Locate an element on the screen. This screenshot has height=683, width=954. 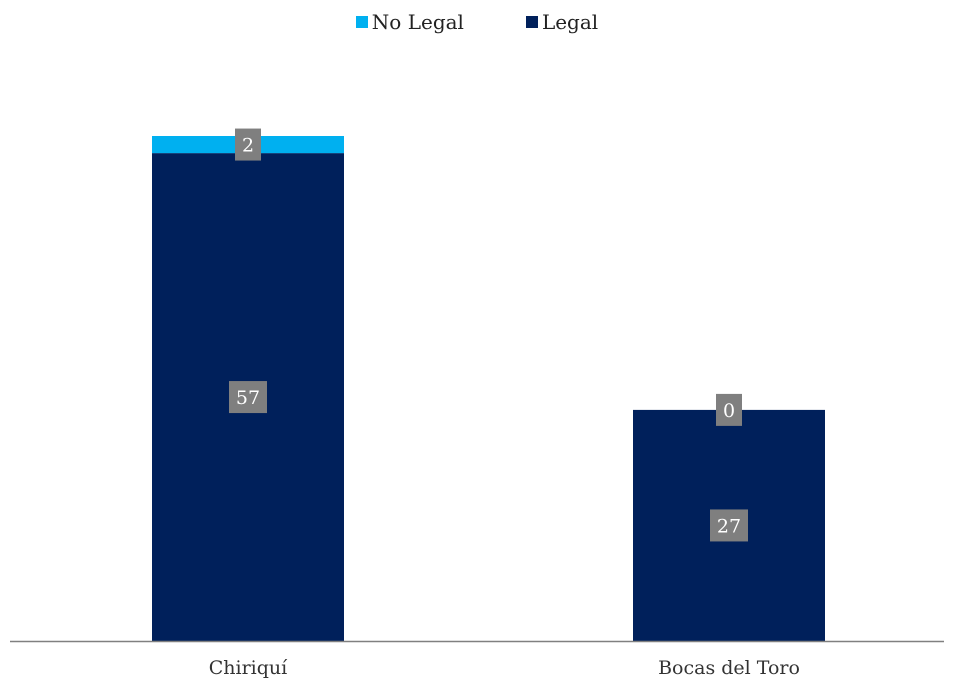
legend-swatch-no-legal is located at coordinates (361, 22).